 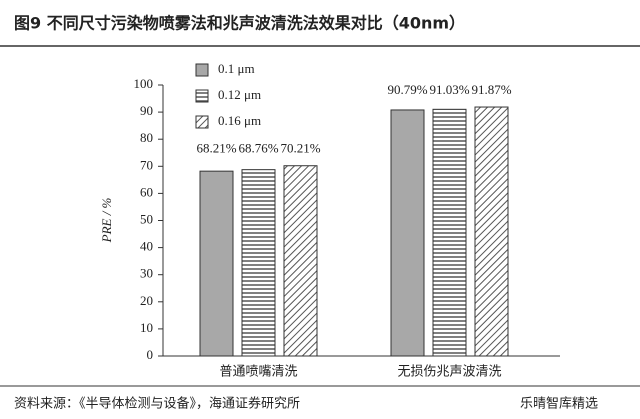 What do you see at coordinates (146, 327) in the screenshot?
I see `y-tick-label: 10` at bounding box center [146, 327].